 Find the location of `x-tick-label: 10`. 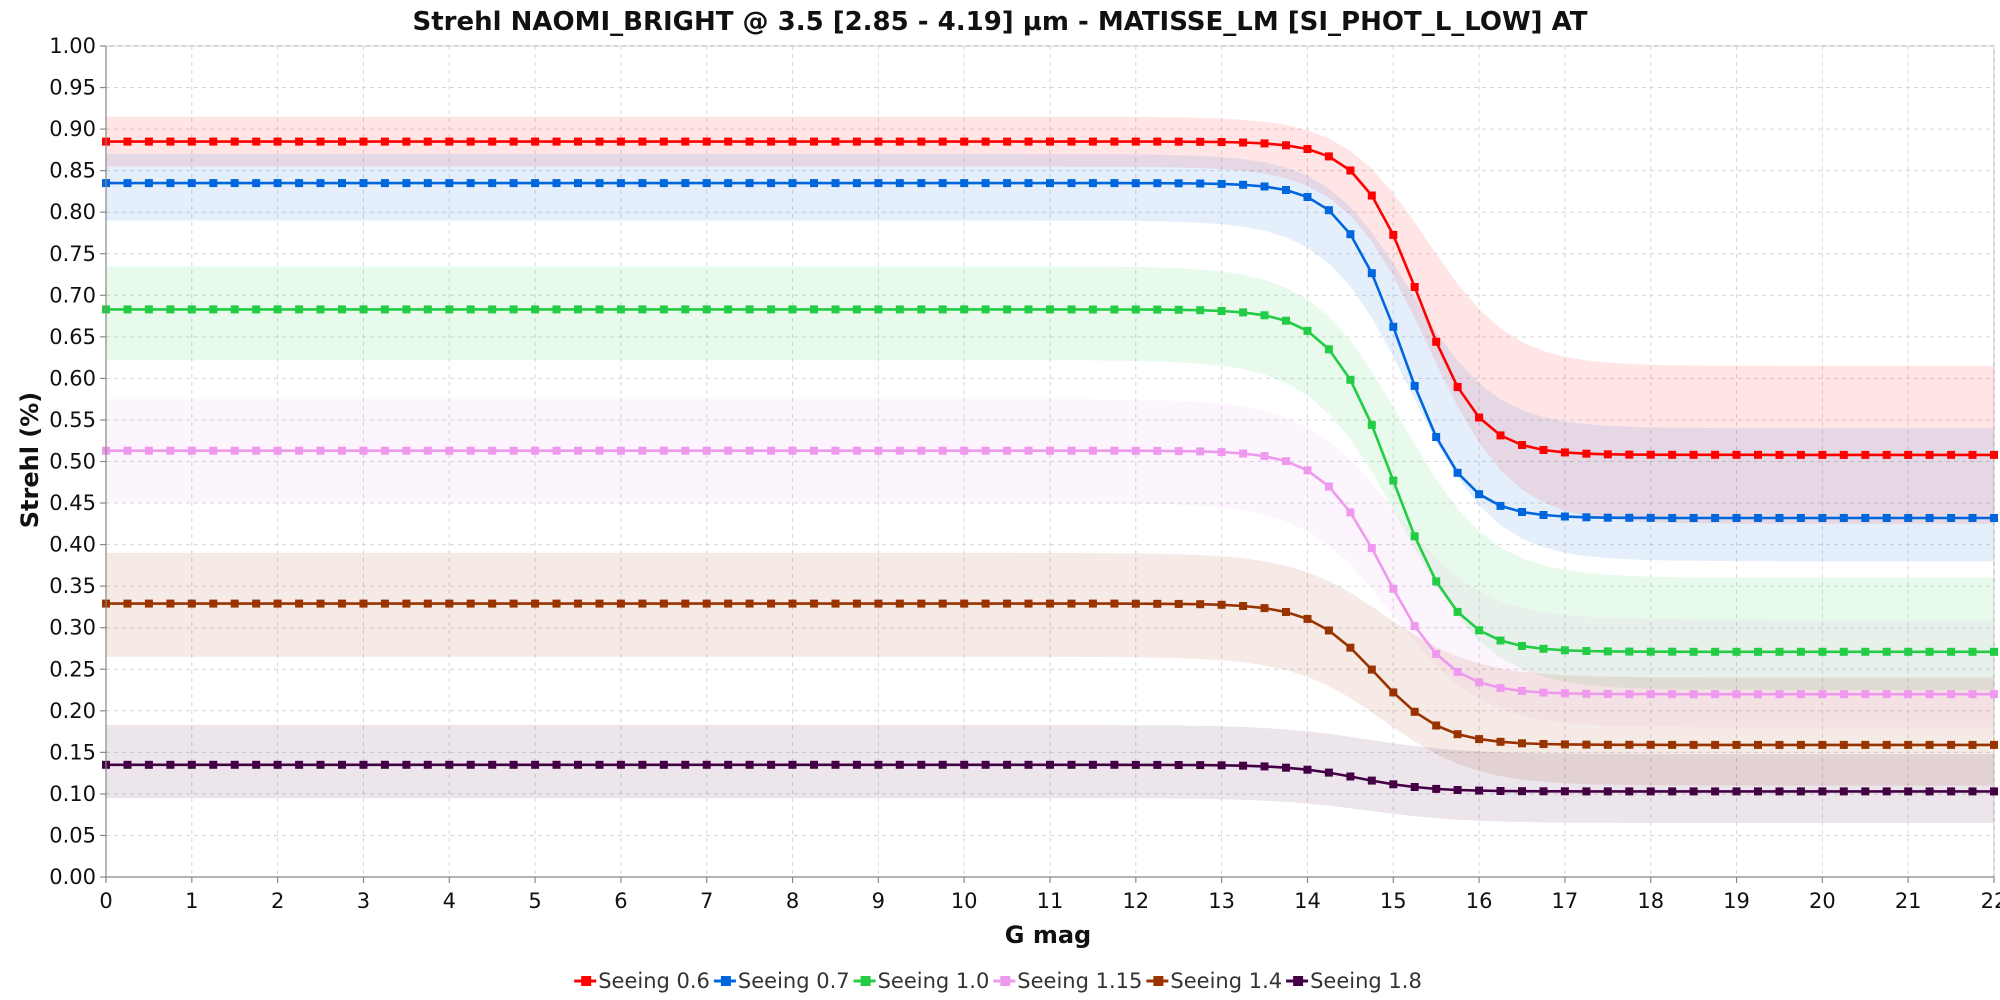

x-tick-label: 10 is located at coordinates (964, 901).